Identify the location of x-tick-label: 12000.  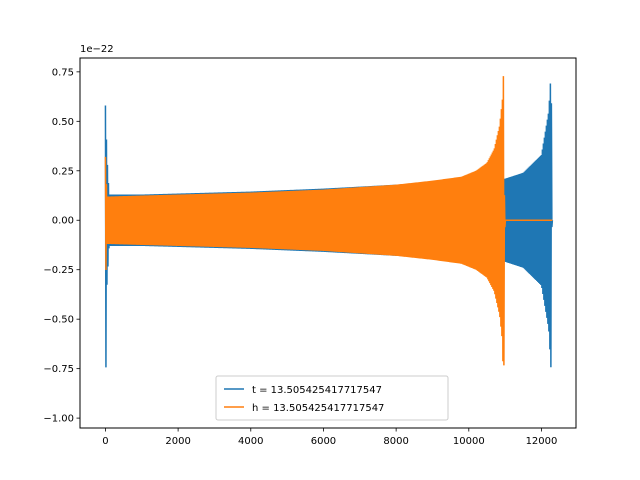
(542, 441).